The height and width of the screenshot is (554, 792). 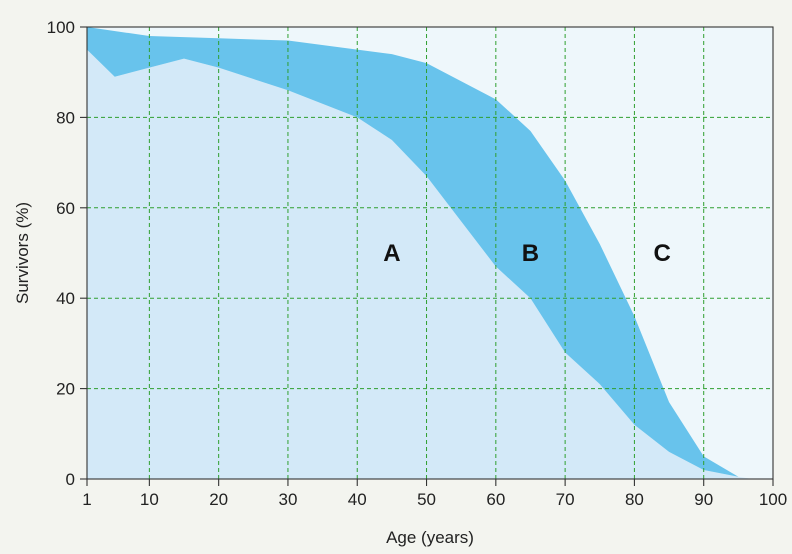 I want to click on x-tick-label: 70, so click(x=565, y=499).